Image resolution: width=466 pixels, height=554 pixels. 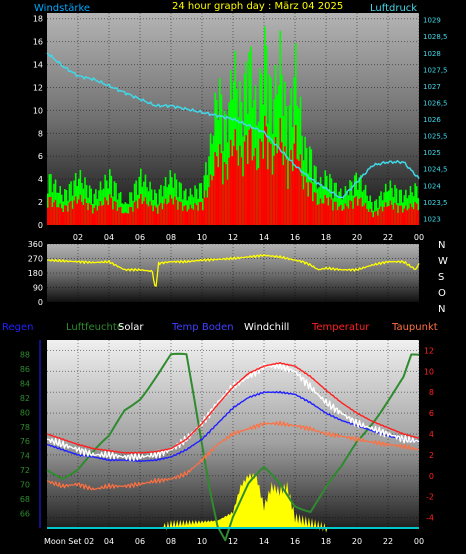 I want to click on temperature-tick-label: 2, so click(x=431, y=455).